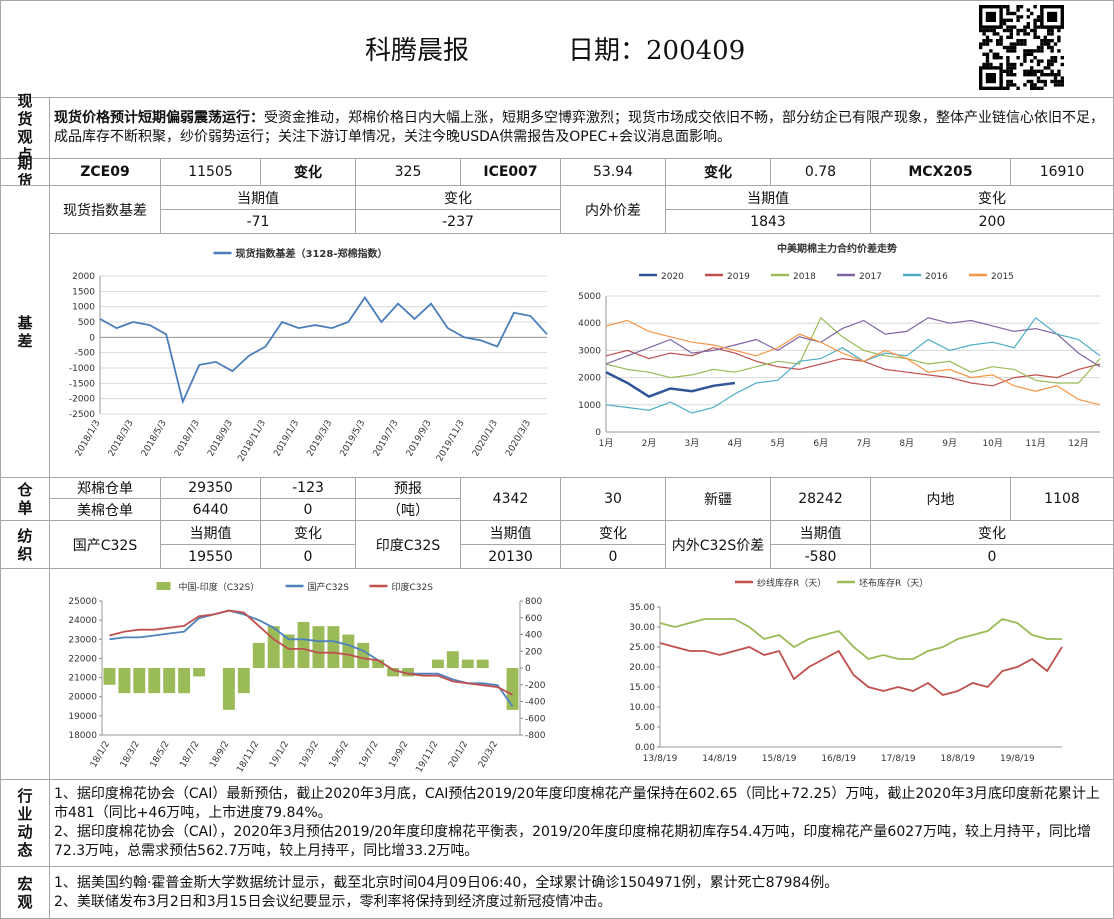 Image resolution: width=1114 pixels, height=919 pixels. What do you see at coordinates (535, 719) in the screenshot?
I see `y2-tick-label: -600` at bounding box center [535, 719].